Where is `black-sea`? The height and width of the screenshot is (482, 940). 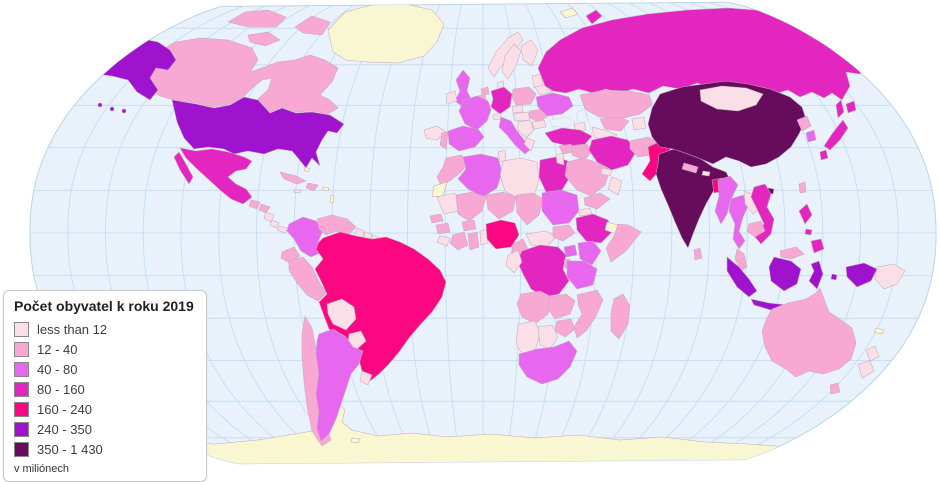
black-sea is located at coordinates (562, 122).